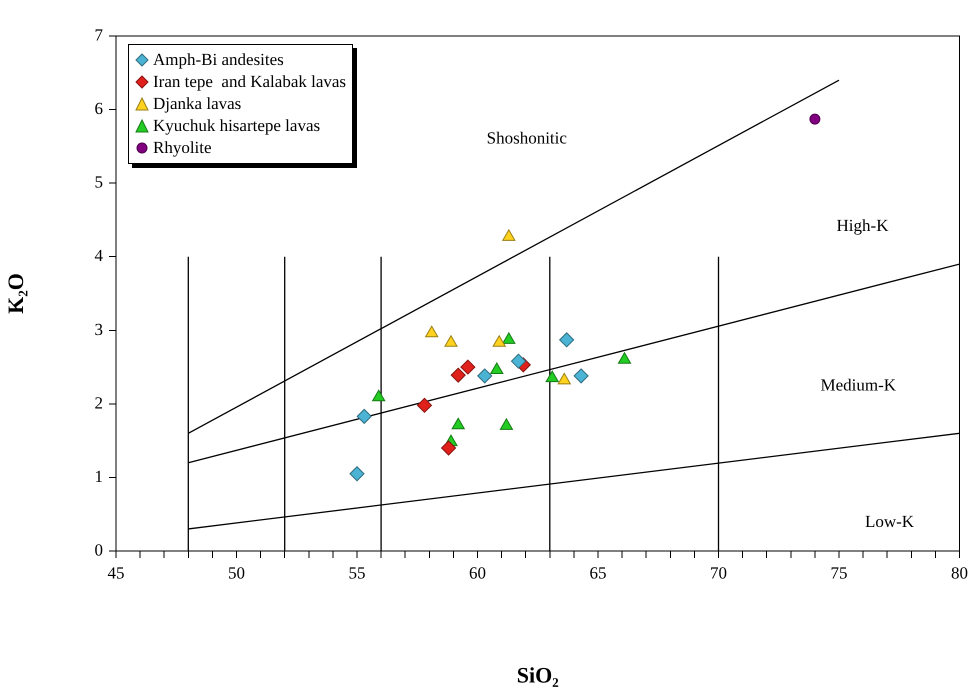 The height and width of the screenshot is (694, 974). What do you see at coordinates (98, 476) in the screenshot?
I see `y-tick-label: 1` at bounding box center [98, 476].